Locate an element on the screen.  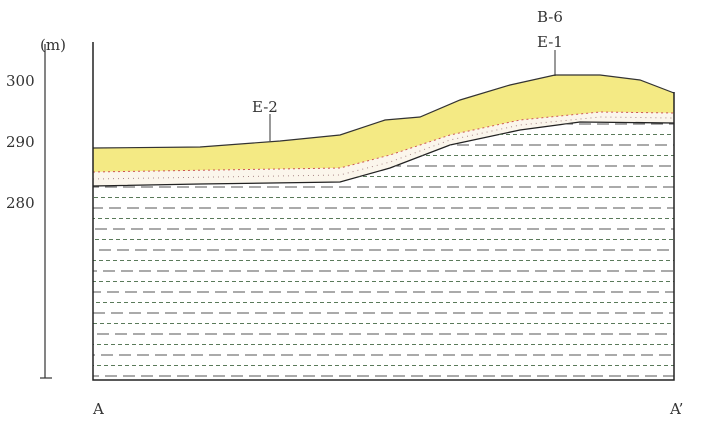
borehole-label: E-1 is located at coordinates (550, 42).